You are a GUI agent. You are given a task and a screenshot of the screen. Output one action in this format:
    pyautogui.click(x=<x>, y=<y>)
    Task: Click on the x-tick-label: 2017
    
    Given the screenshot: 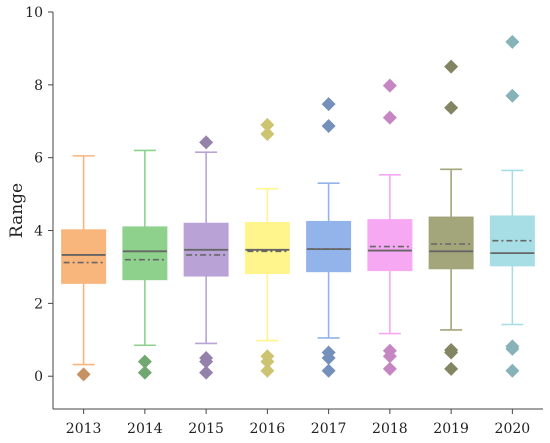 What is the action you would take?
    pyautogui.click(x=329, y=429)
    